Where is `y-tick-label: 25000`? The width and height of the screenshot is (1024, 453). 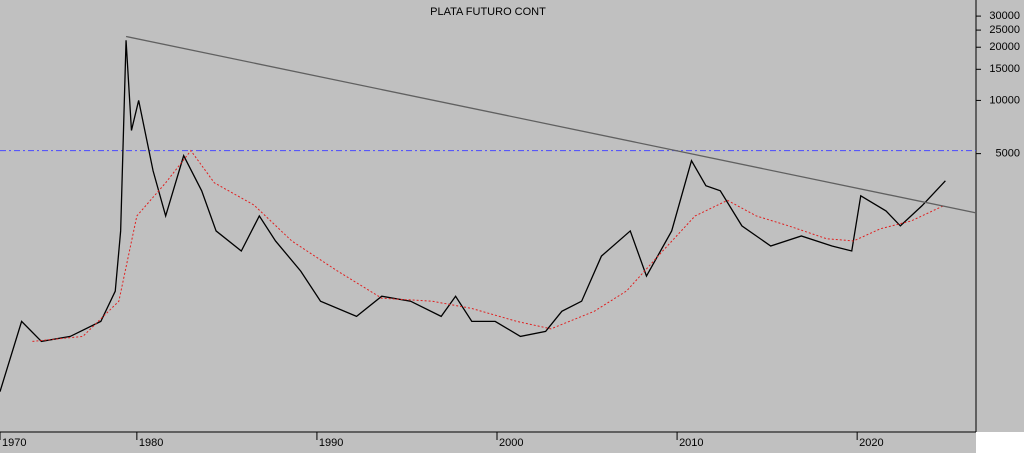
y-tick-label: 25000 is located at coordinates (1004, 30).